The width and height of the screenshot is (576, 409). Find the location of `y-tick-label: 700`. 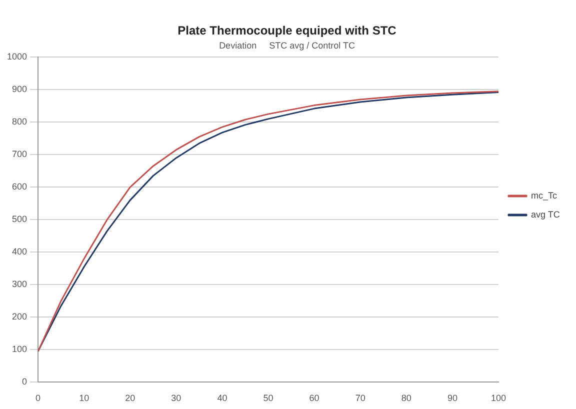

y-tick-label: 700 is located at coordinates (20, 154).